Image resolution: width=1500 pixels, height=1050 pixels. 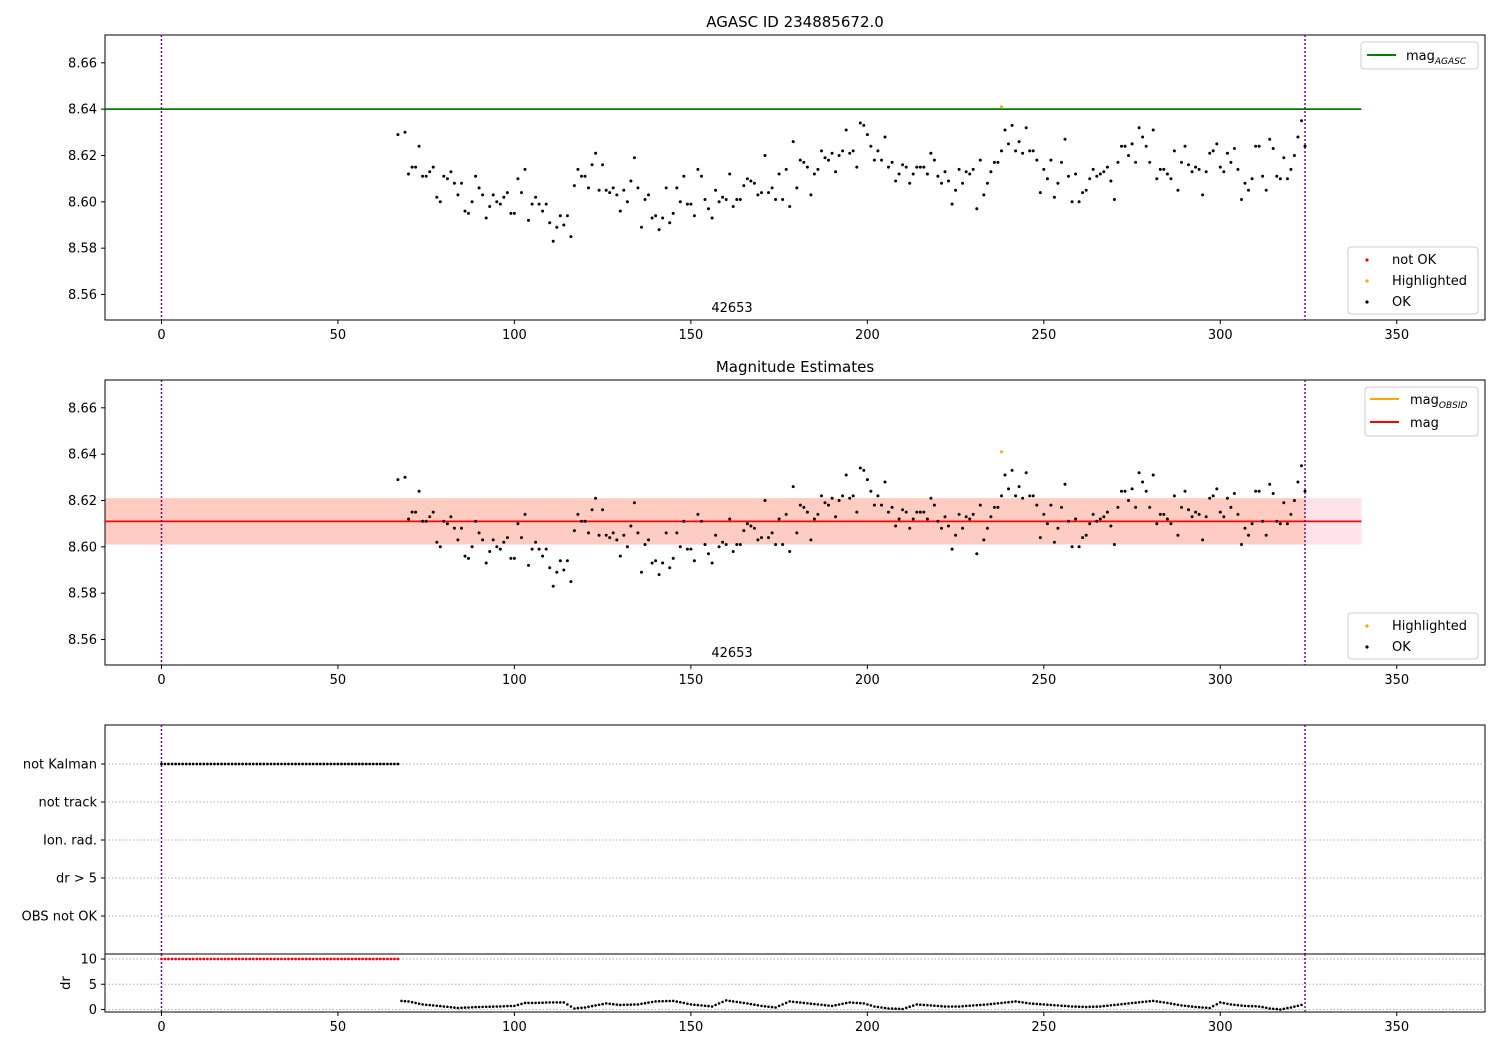 What do you see at coordinates (161, 680) in the screenshot?
I see `x-tick-label: 0` at bounding box center [161, 680].